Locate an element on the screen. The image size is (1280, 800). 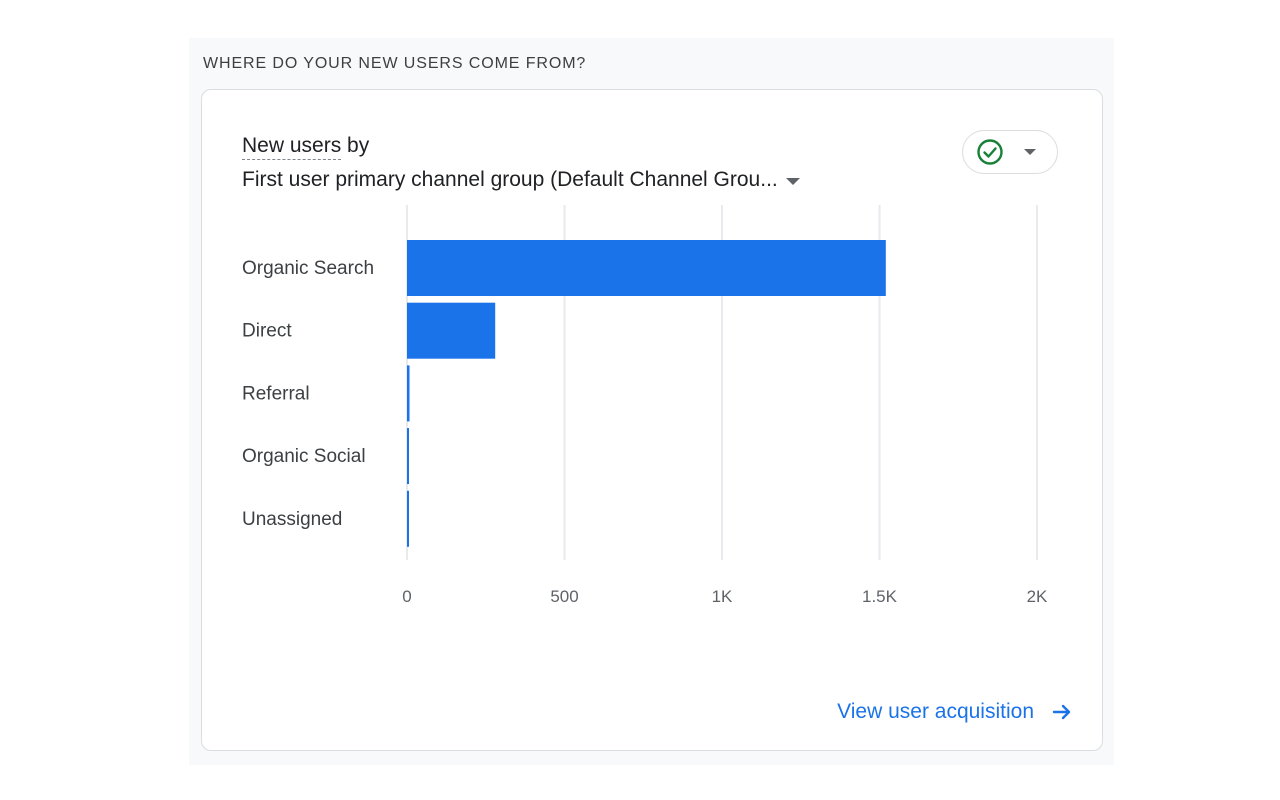
chevron-down-icon is located at coordinates (1030, 152).